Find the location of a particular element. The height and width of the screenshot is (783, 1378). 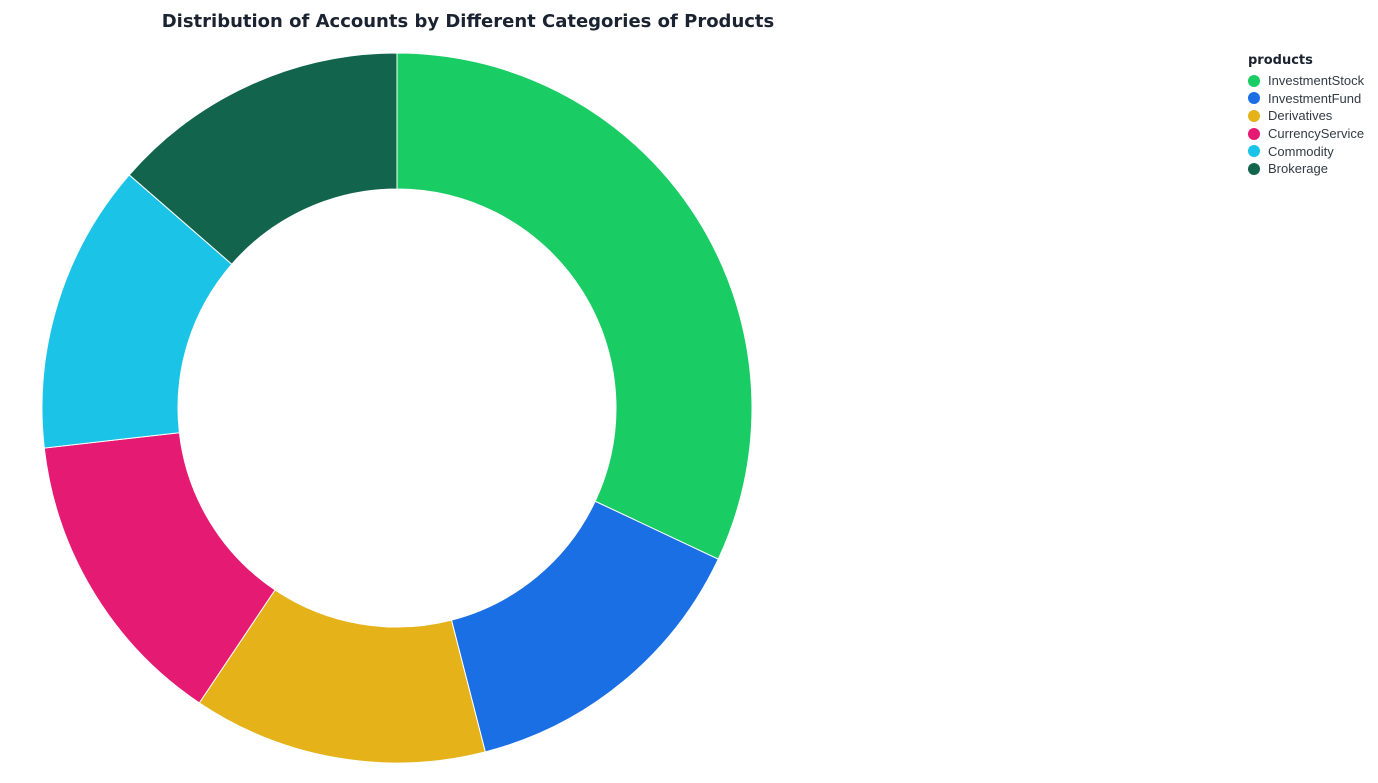

legend-item: Derivatives is located at coordinates (1306, 116).